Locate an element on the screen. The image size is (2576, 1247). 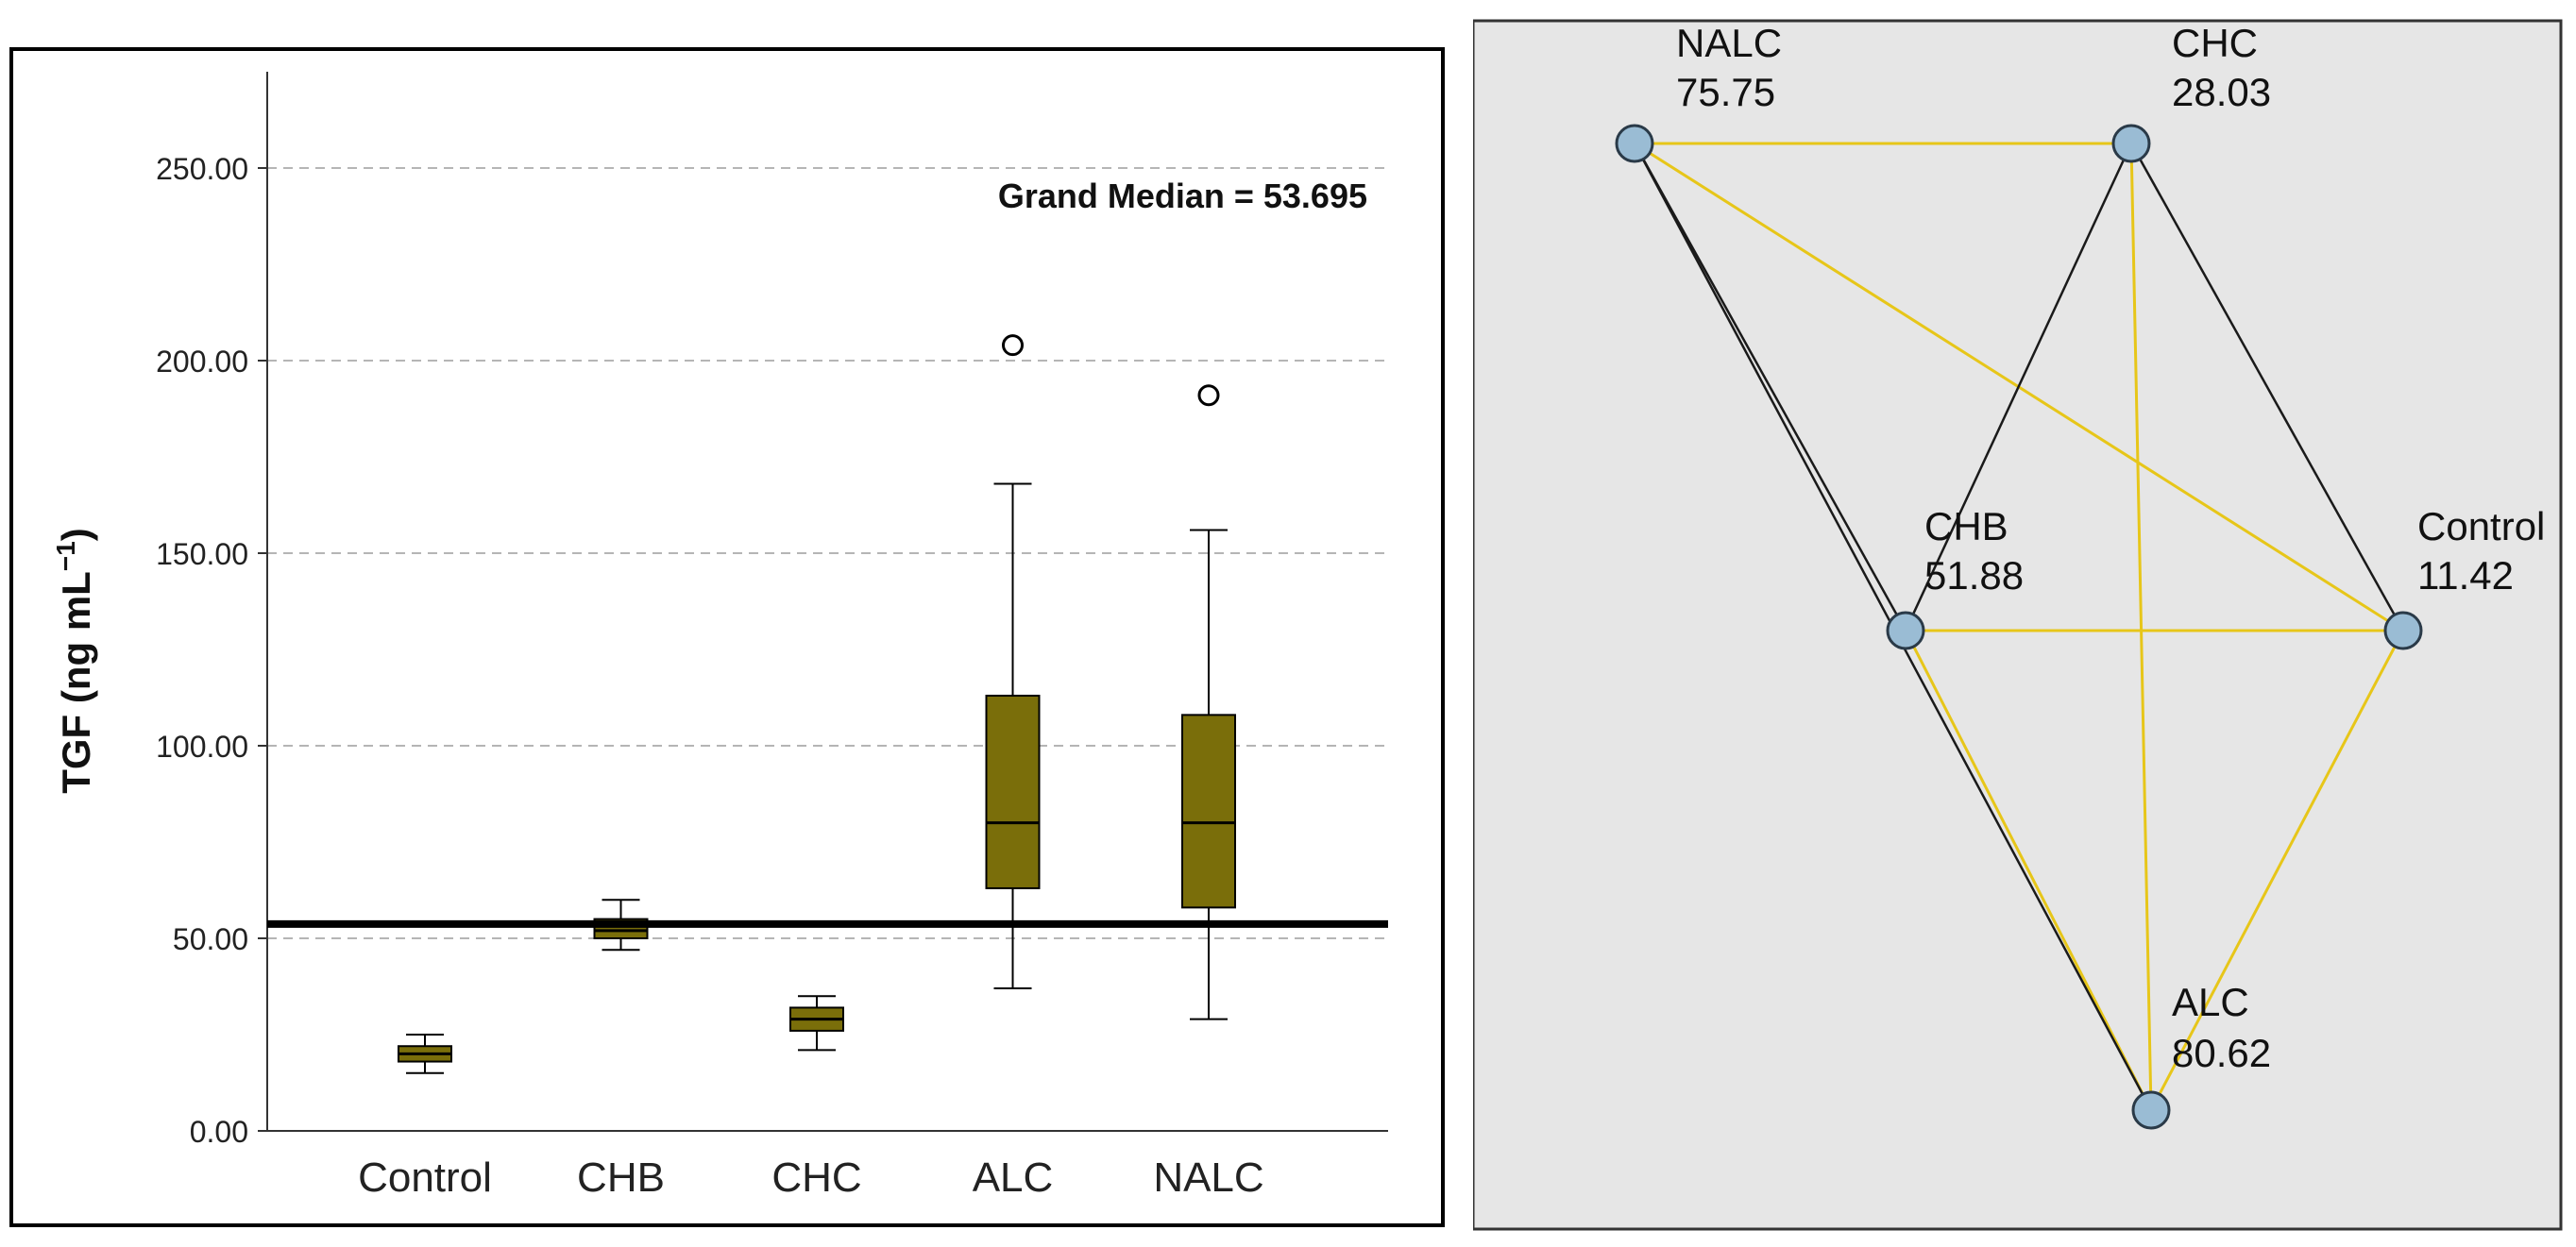
node-control is located at coordinates (2403, 630).